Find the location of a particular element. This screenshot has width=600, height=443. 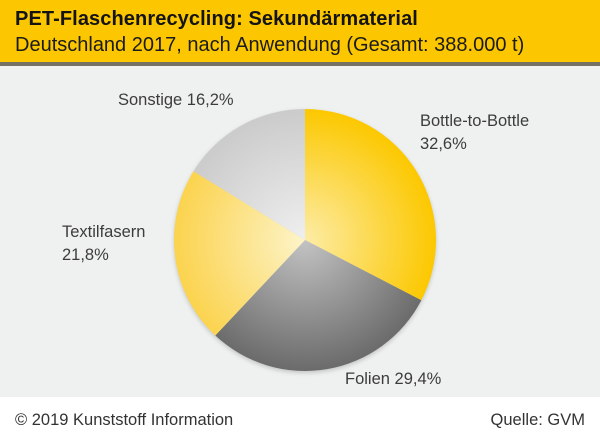

label-textilfasern: Textilfasern 21,8% is located at coordinates (103, 244).